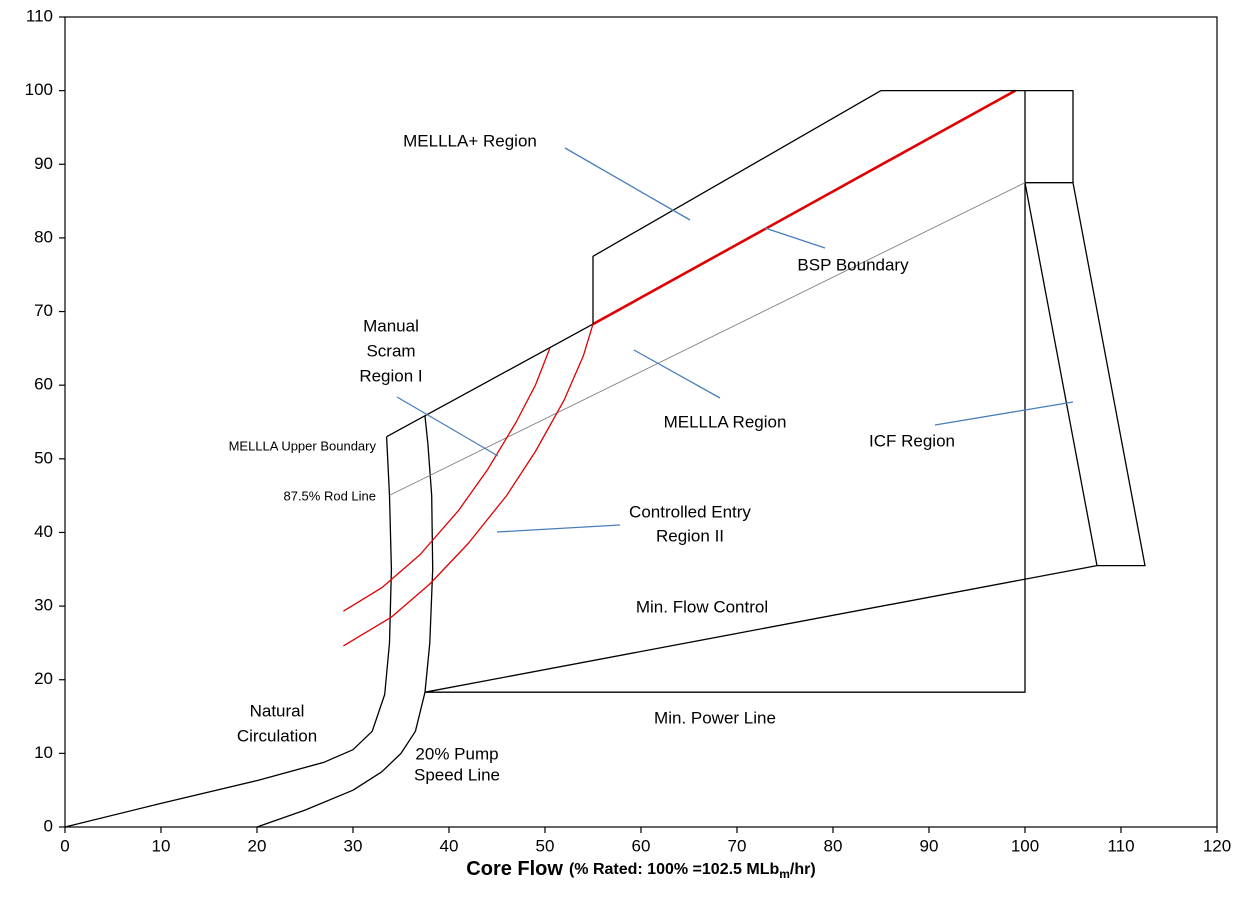  I want to click on x-tick-label: 90, so click(929, 845).